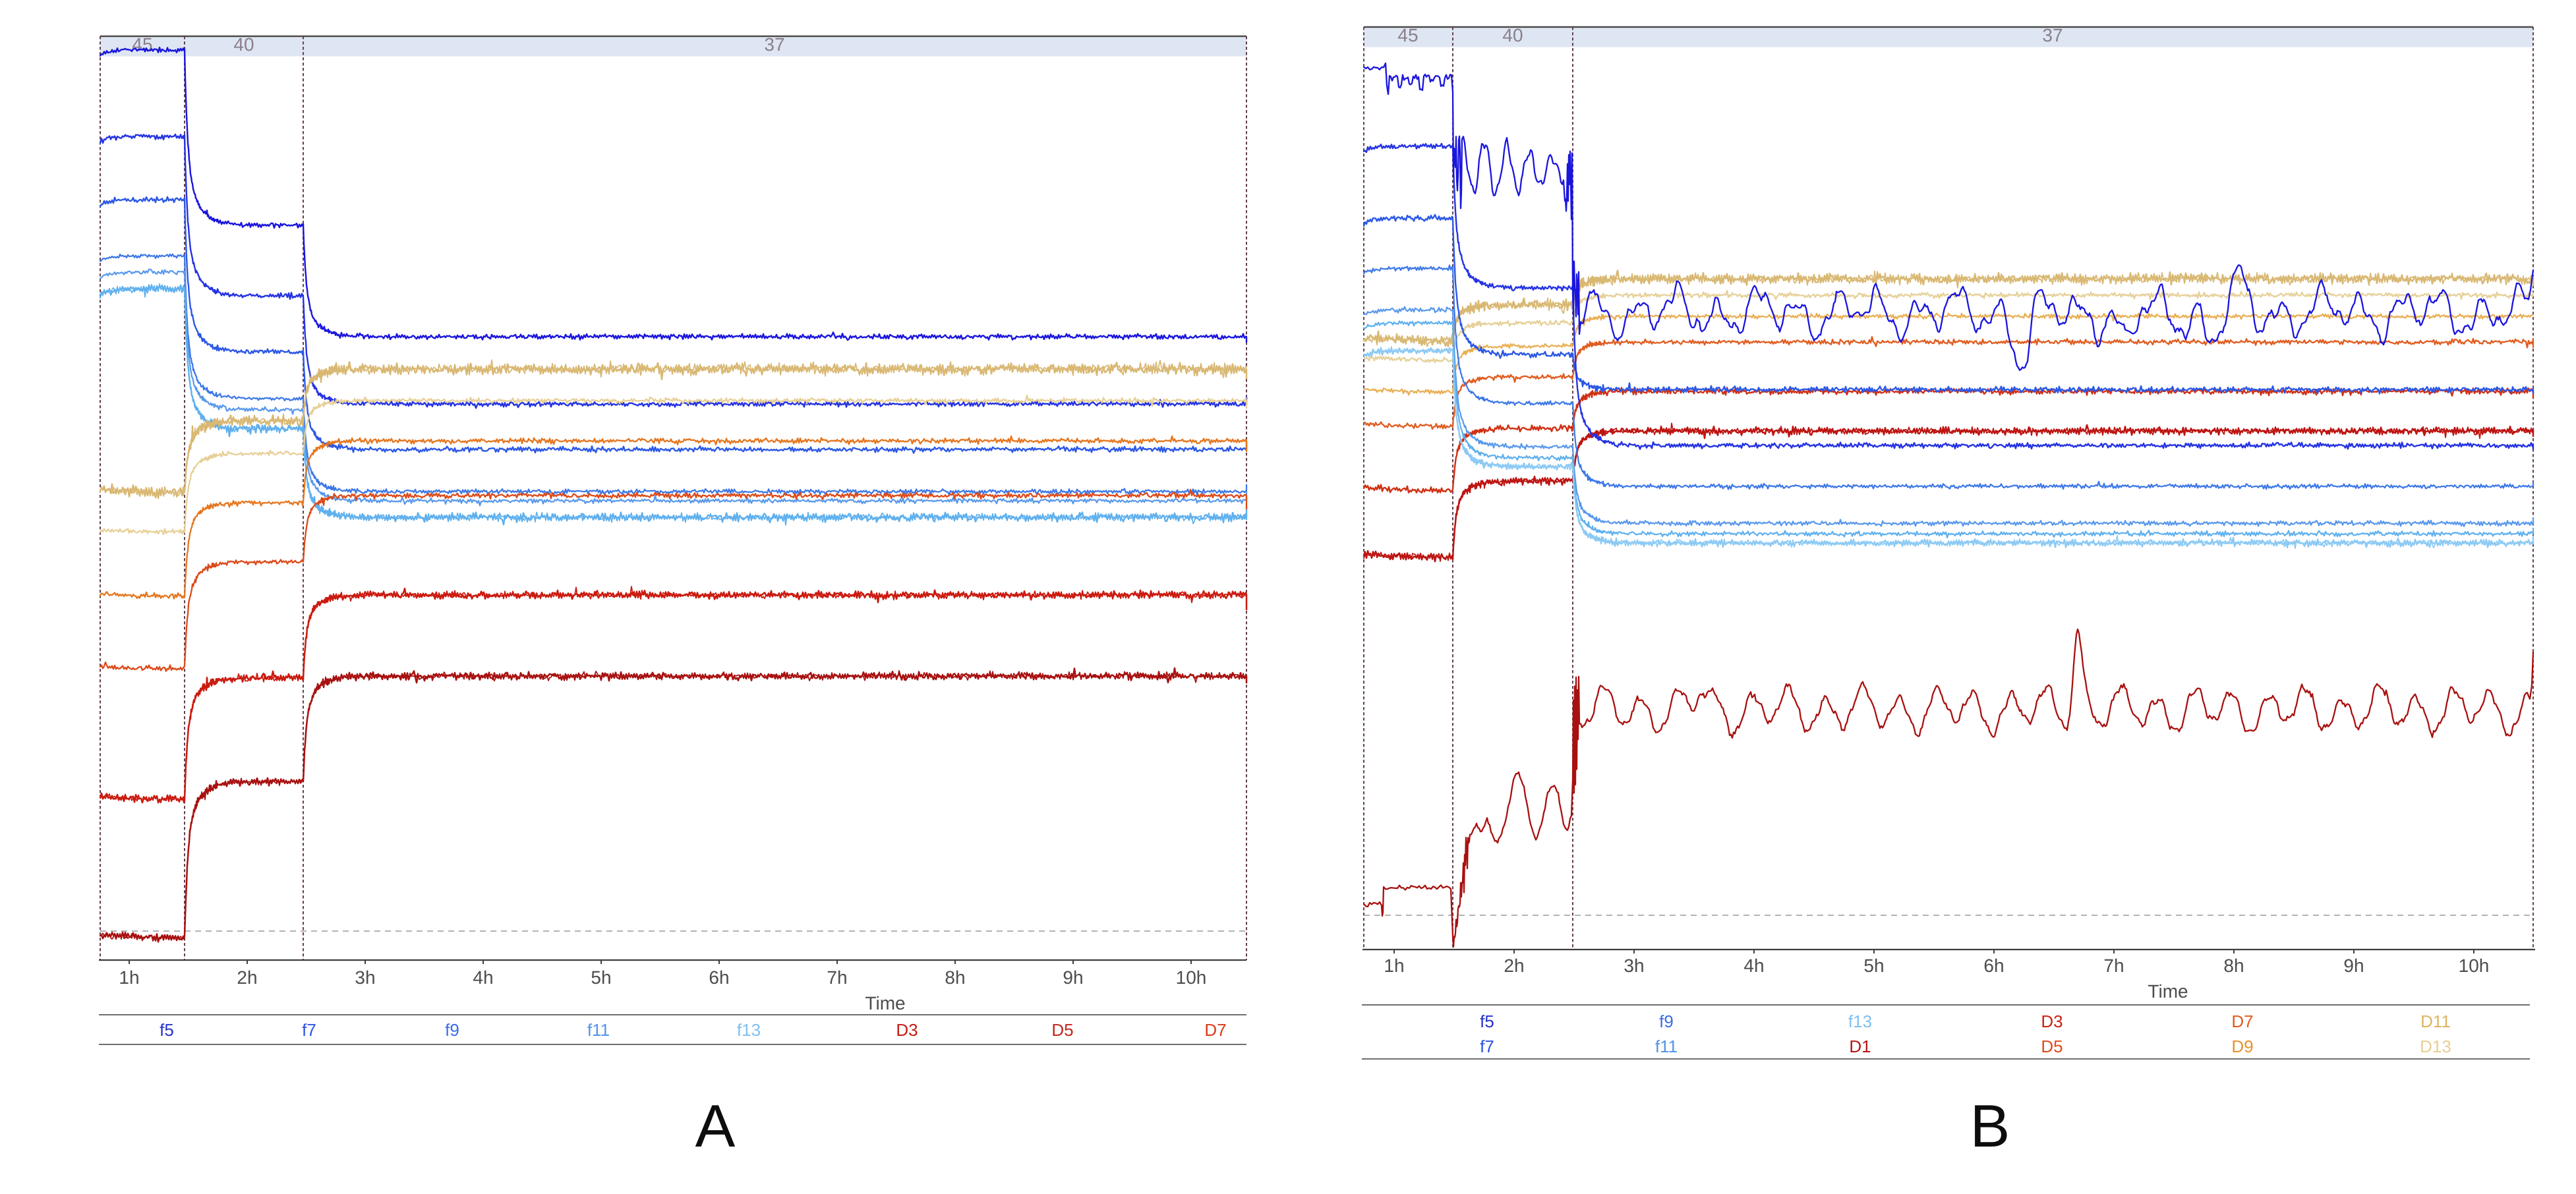 This screenshot has width=2576, height=1194. What do you see at coordinates (1990, 1126) in the screenshot?
I see `svg-text: B` at bounding box center [1990, 1126].